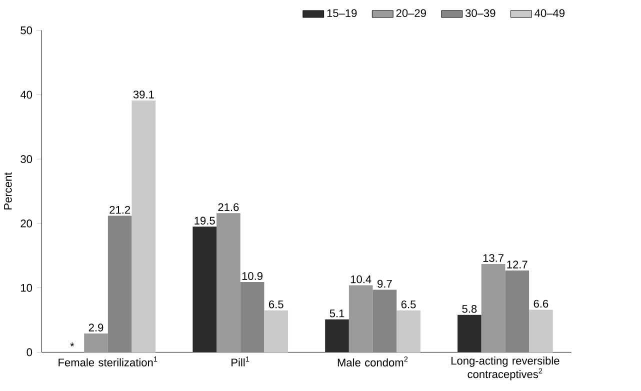 The height and width of the screenshot is (391, 641). I want to click on data-label: 19.5, so click(204, 220).